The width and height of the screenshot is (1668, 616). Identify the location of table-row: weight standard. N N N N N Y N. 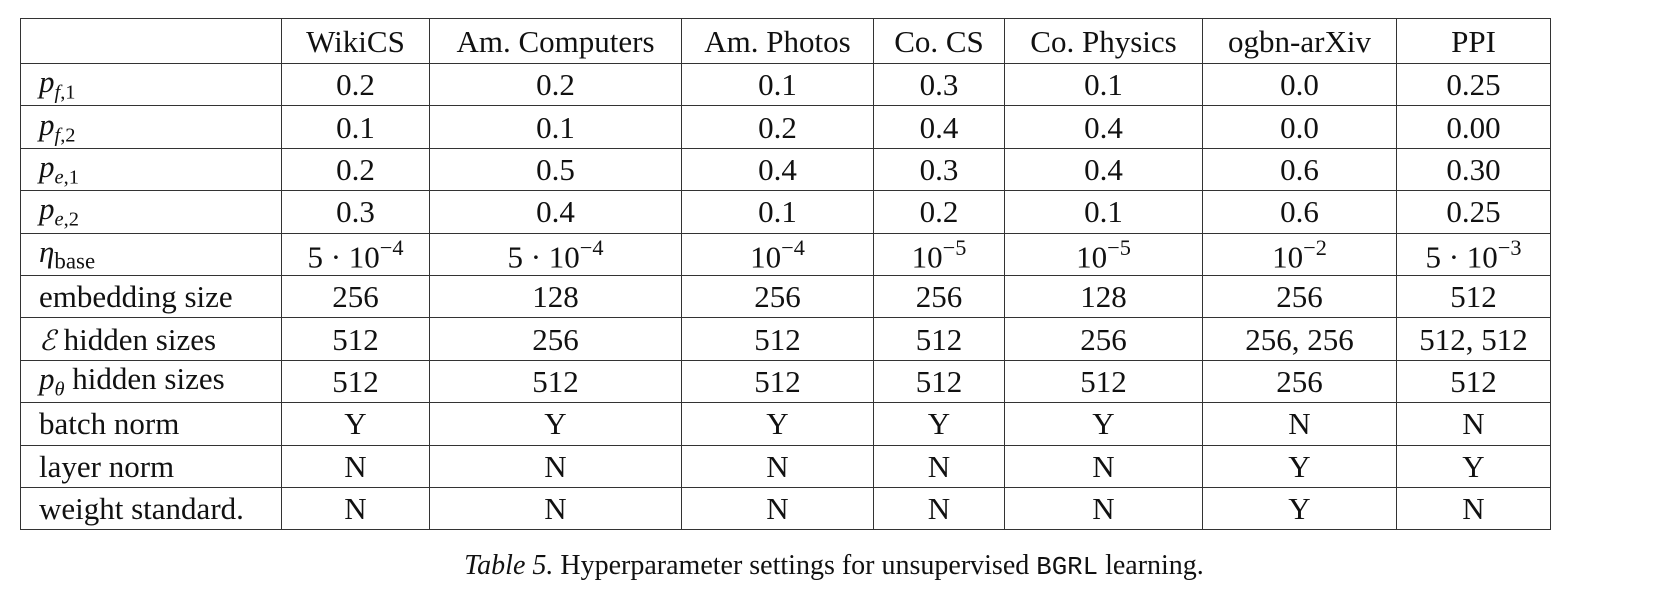
(785, 508).